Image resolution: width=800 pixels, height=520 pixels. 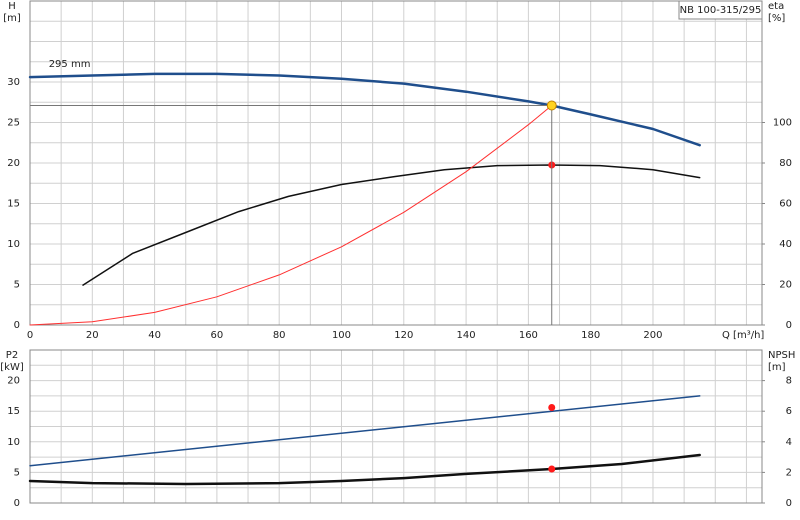 What do you see at coordinates (528, 335) in the screenshot?
I see `x-tick-label: 160` at bounding box center [528, 335].